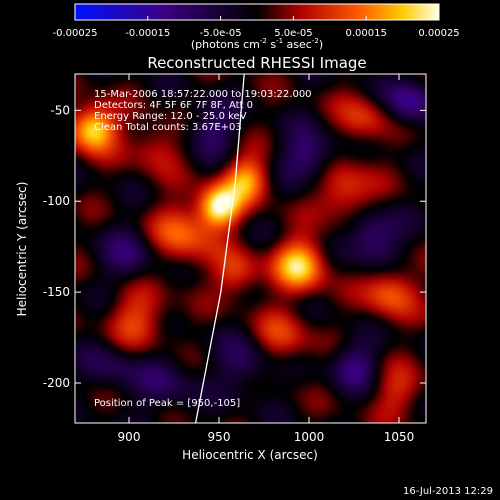 This screenshot has width=500, height=500. Describe the element at coordinates (129, 437) in the screenshot. I see `x-tick-label: 900` at that location.